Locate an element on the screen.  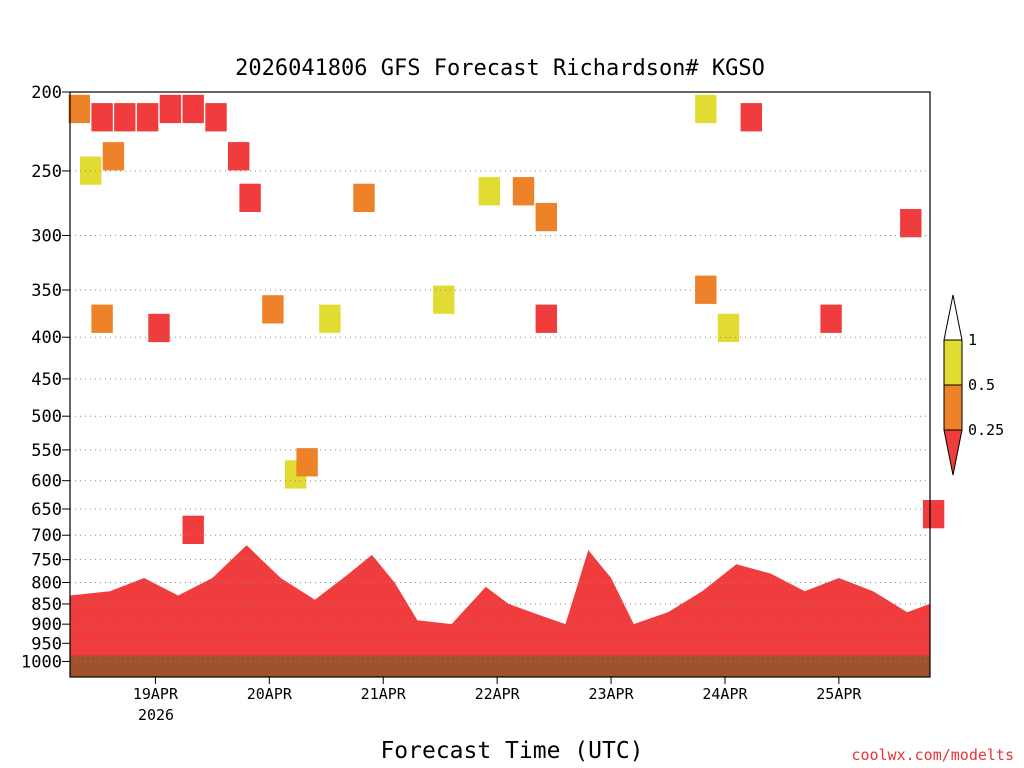
y-tick-label: 1000 is located at coordinates (41, 662).